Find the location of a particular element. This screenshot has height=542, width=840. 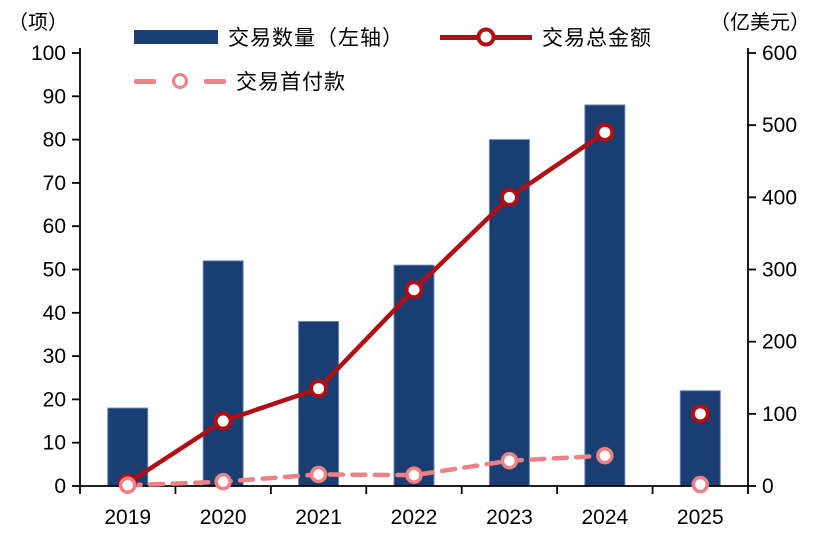

marker-down-payment-2021 is located at coordinates (318, 474).